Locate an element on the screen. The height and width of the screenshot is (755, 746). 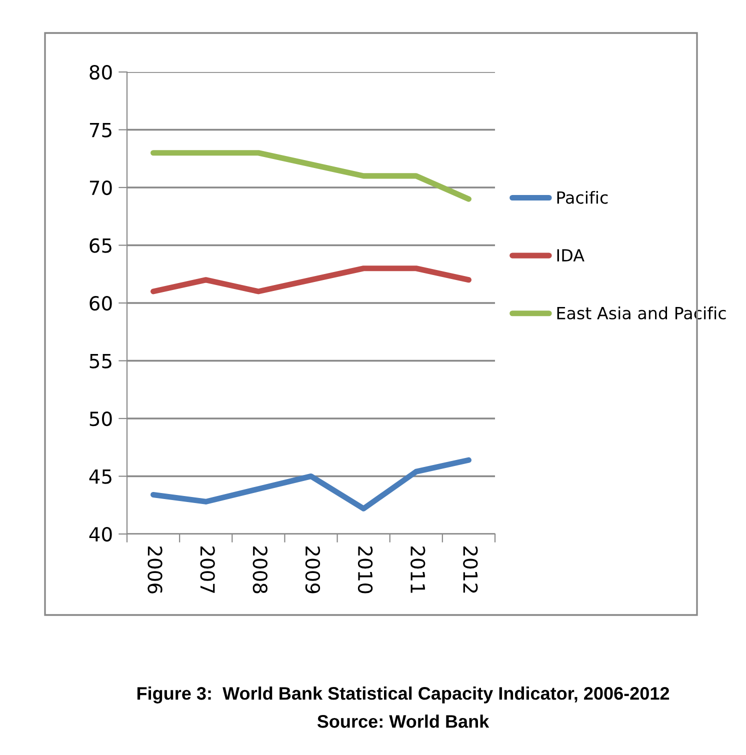
x-tick-label: 2007 is located at coordinates (207, 569).